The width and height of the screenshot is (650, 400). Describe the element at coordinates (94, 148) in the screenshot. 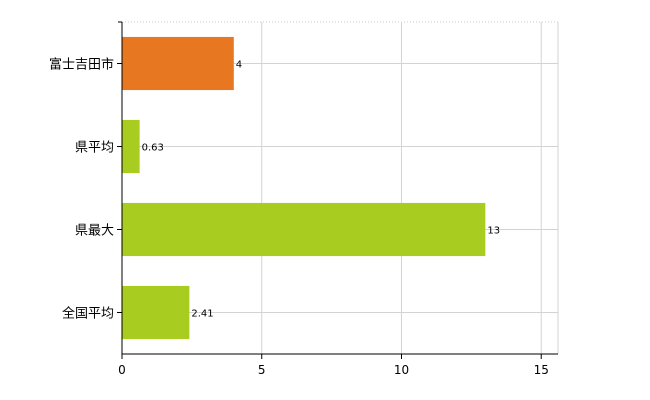

I see `category-label: 県平均` at that location.